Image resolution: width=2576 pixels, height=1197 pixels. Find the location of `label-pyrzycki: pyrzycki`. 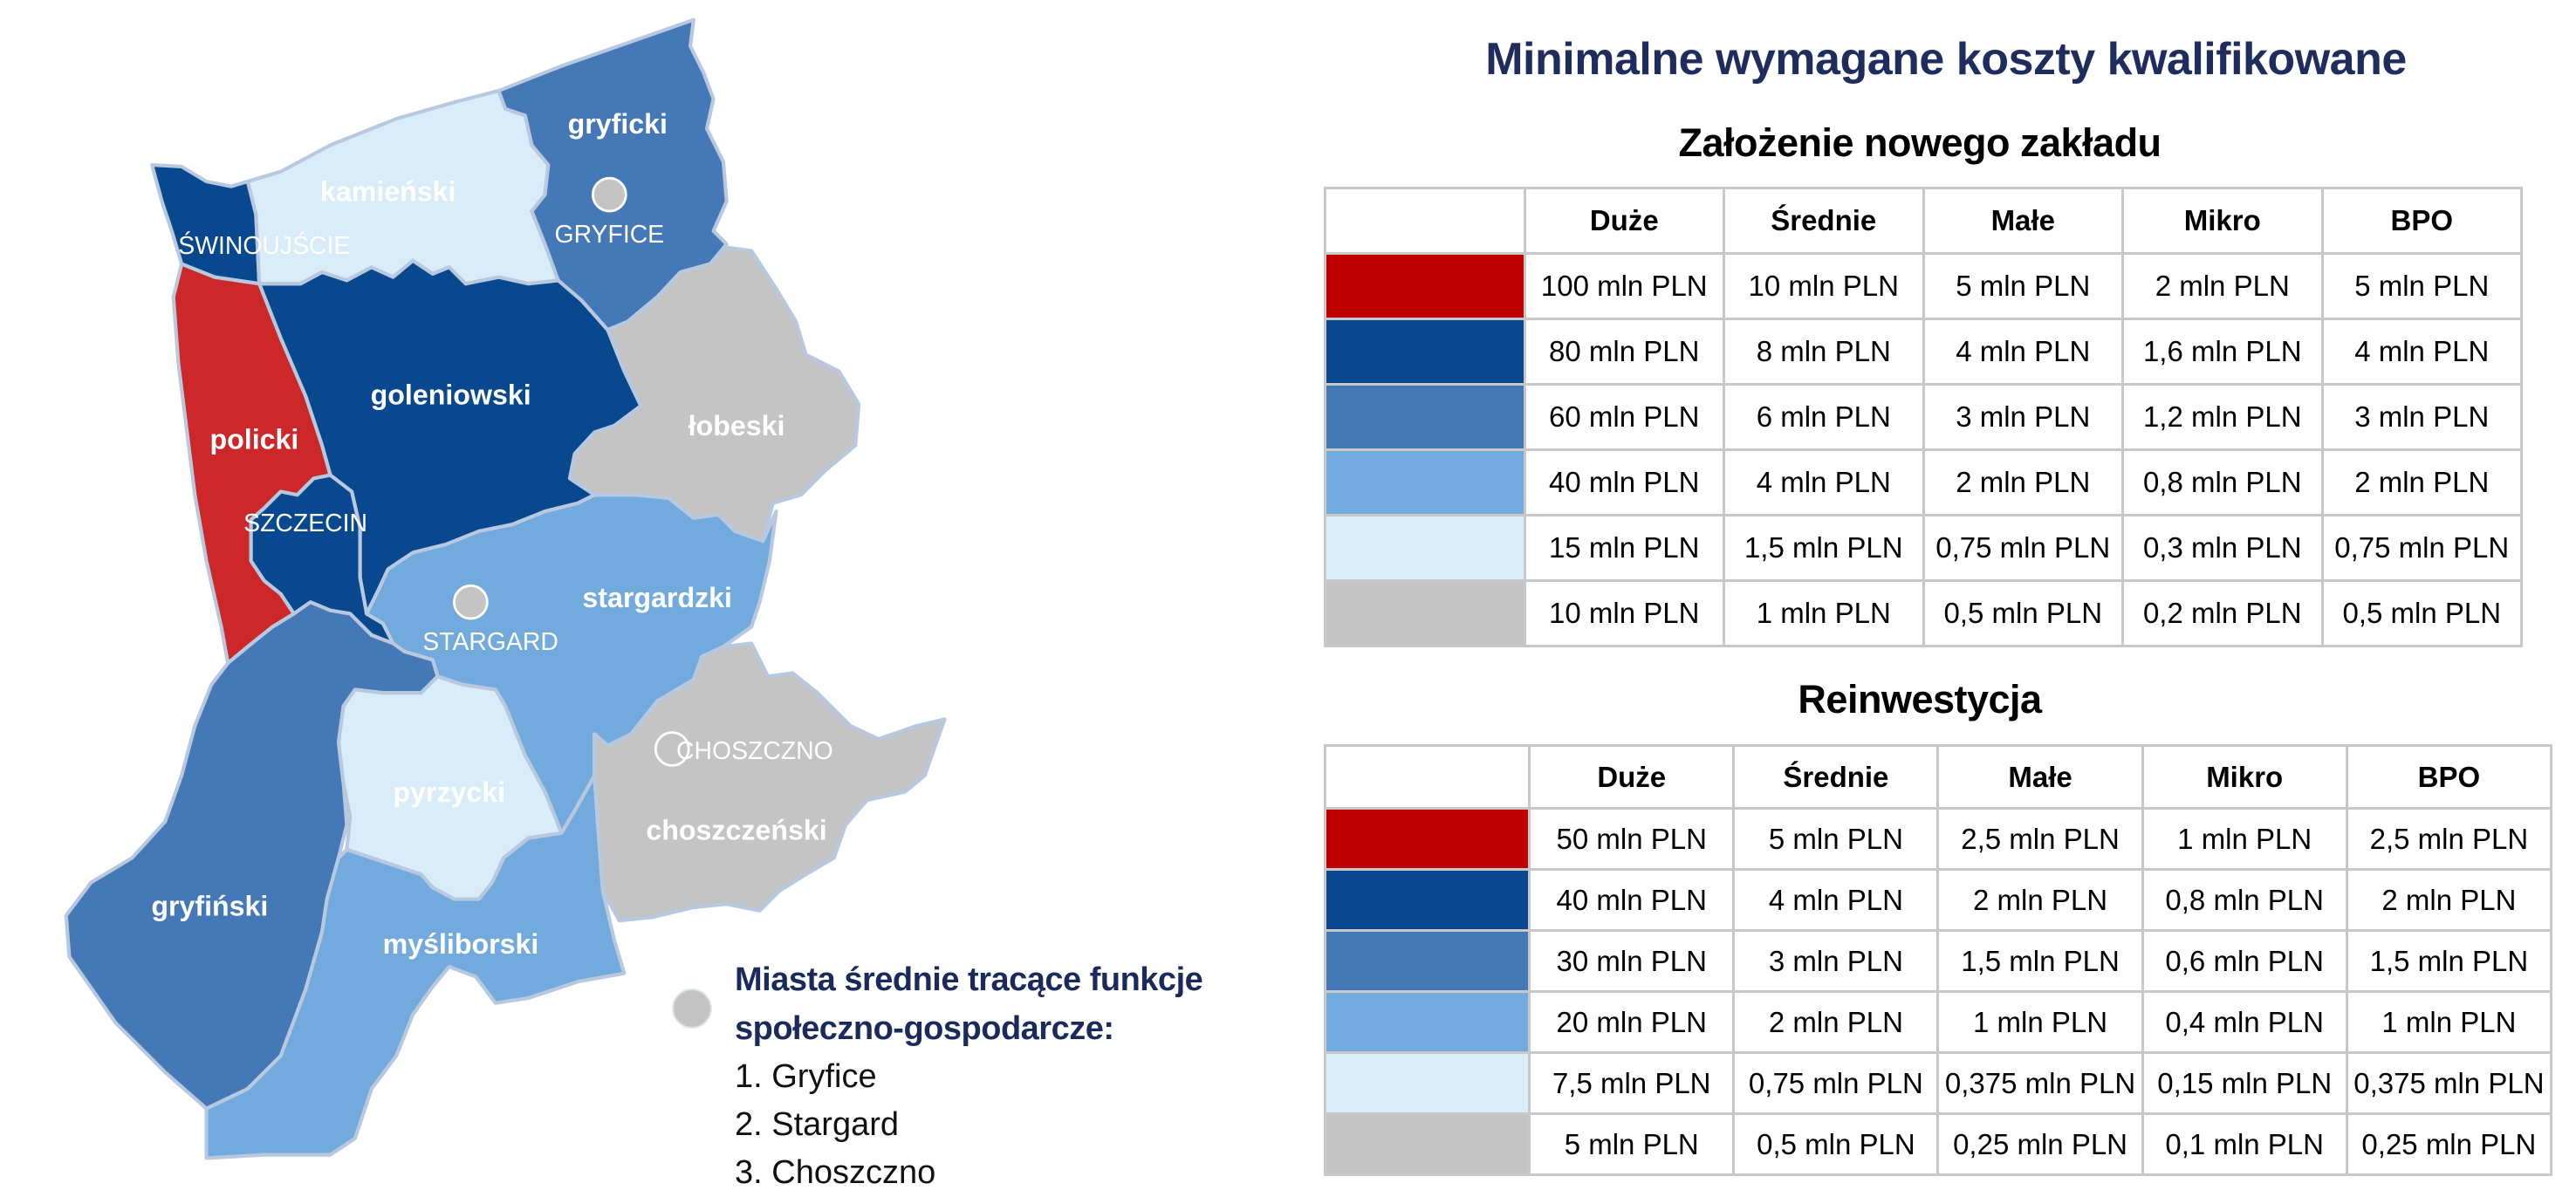

label-pyrzycki: pyrzycki is located at coordinates (449, 792).